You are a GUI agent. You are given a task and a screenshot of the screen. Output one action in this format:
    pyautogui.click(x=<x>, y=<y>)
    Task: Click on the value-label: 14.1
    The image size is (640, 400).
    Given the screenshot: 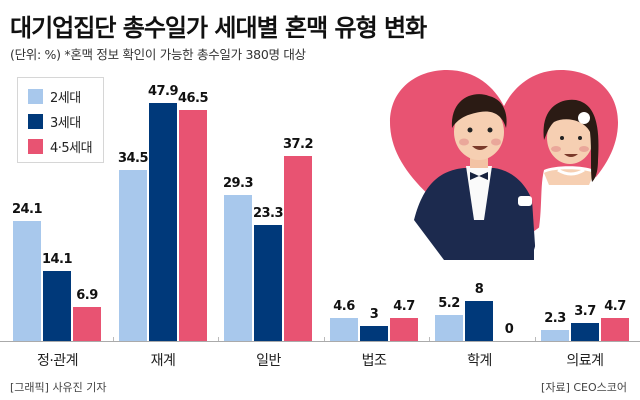 What is the action you would take?
    pyautogui.click(x=57, y=259)
    